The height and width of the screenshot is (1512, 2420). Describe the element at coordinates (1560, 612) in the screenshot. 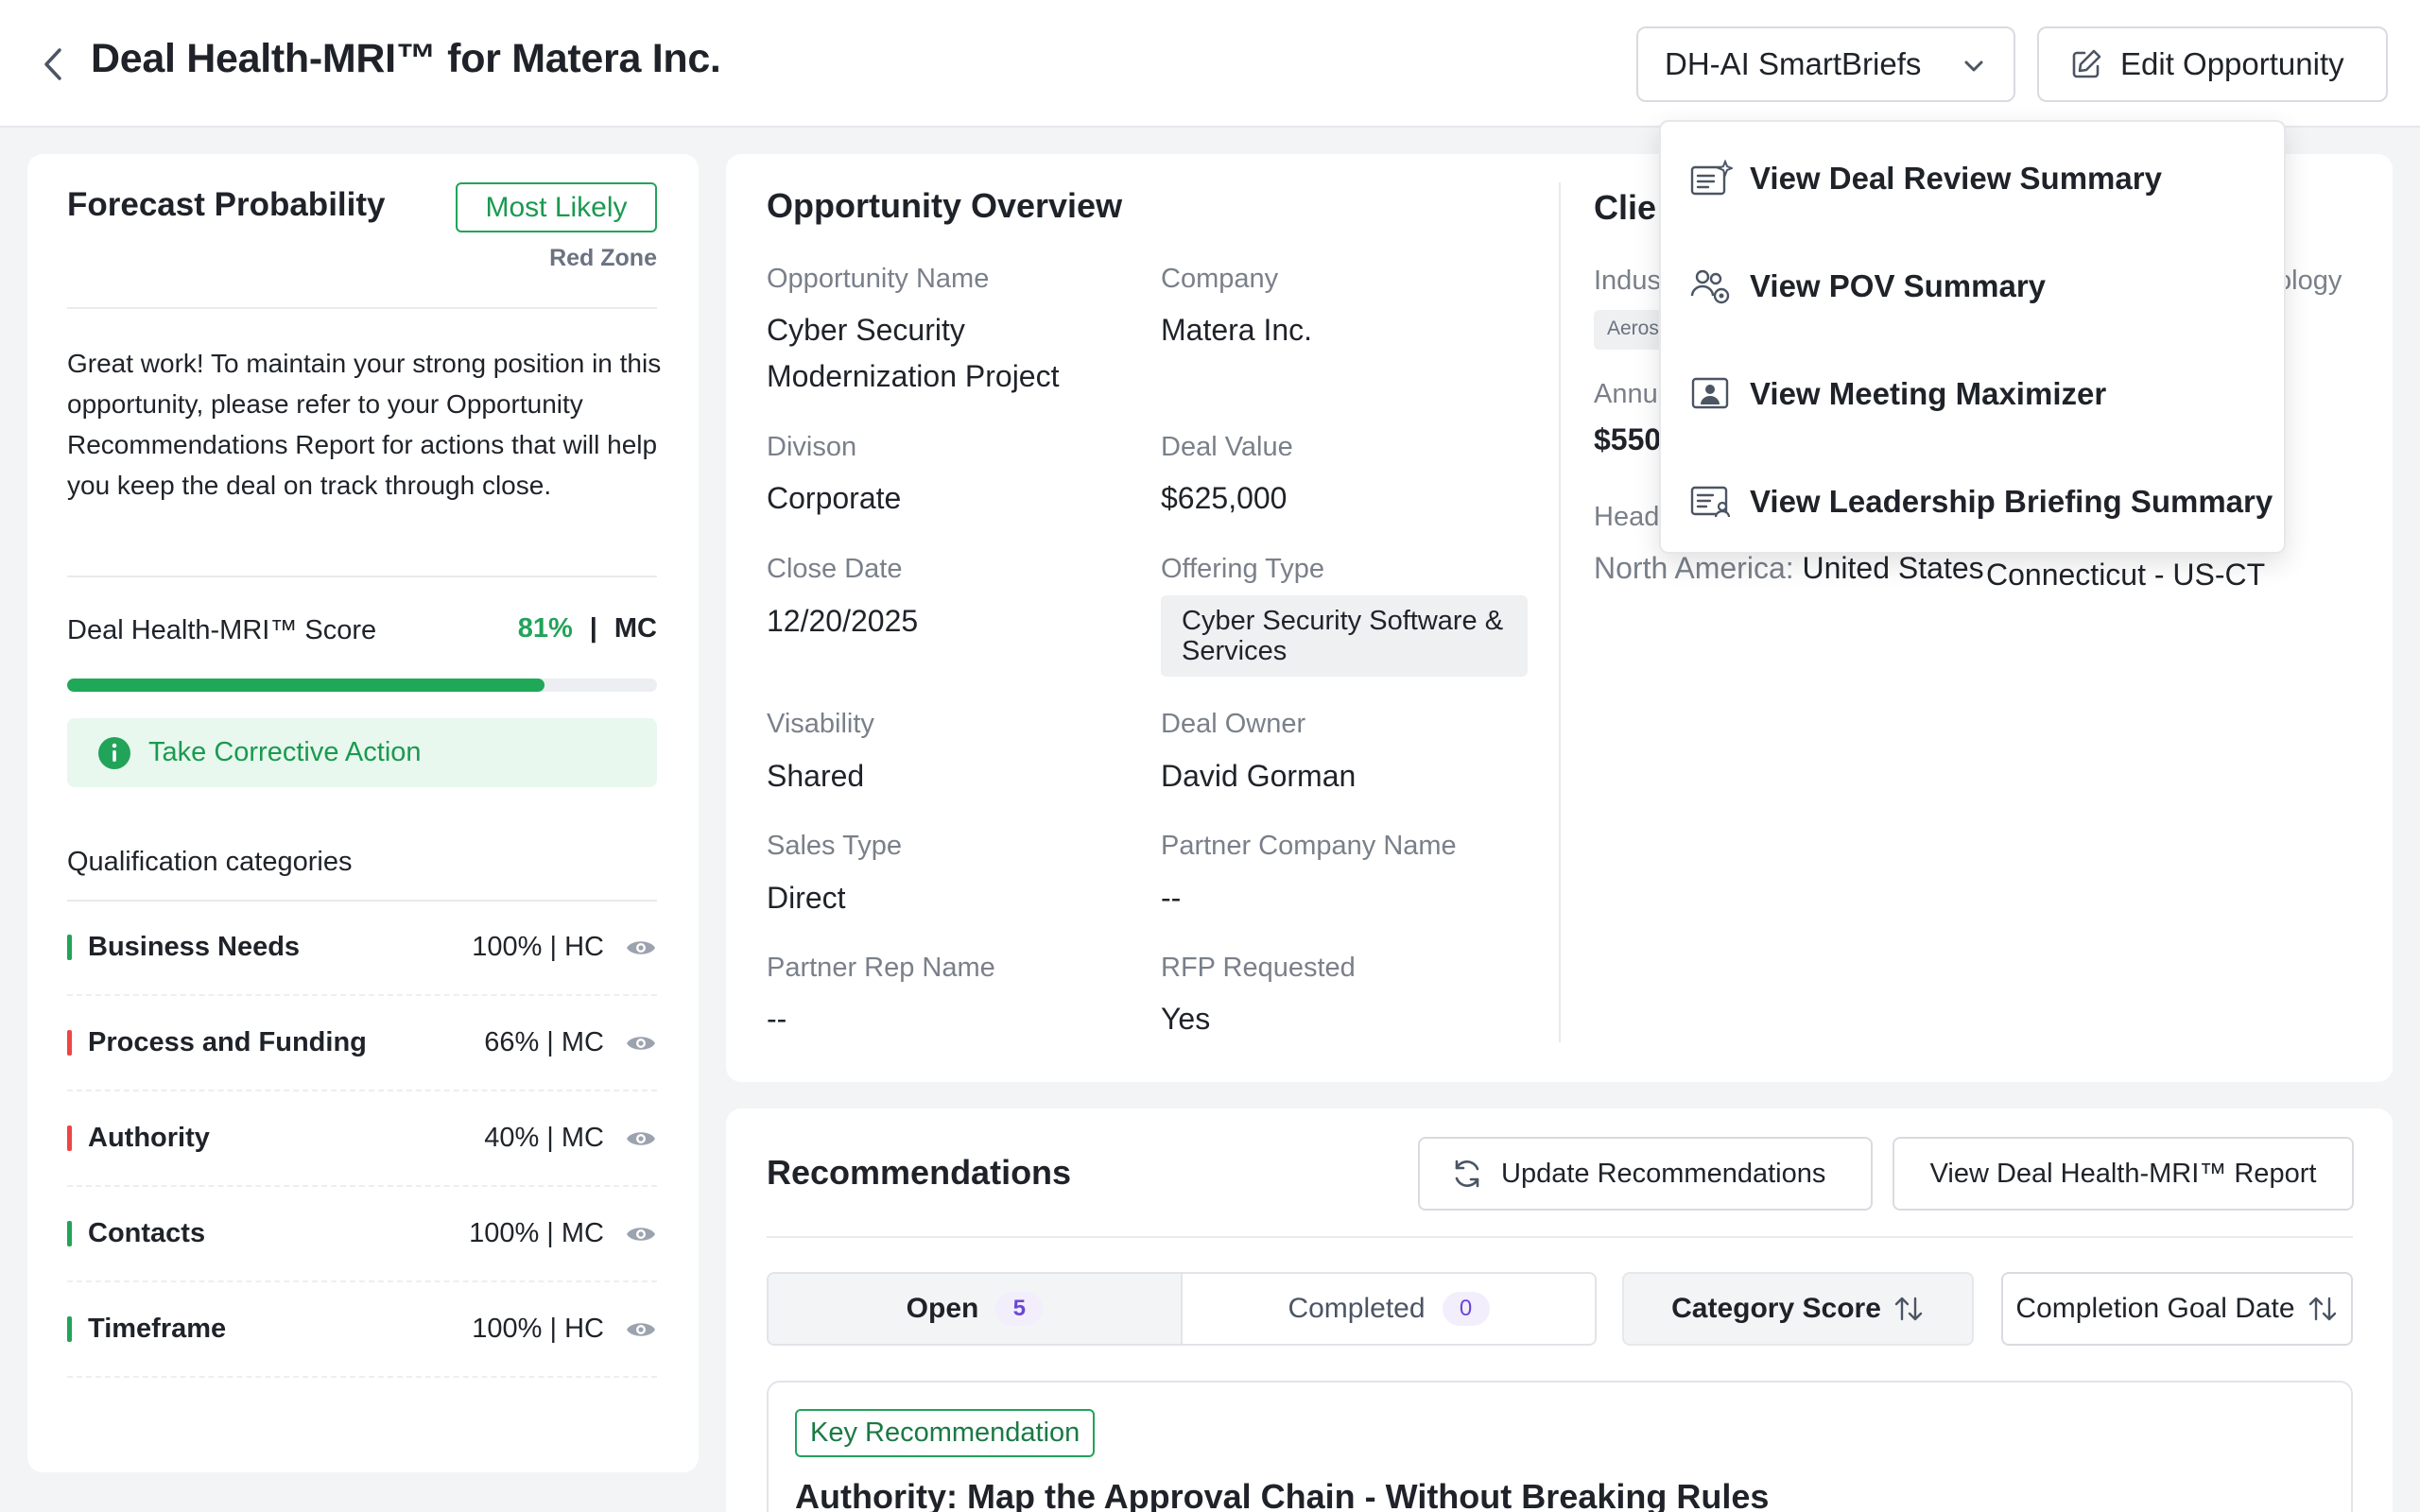

I see `column-divider` at that location.